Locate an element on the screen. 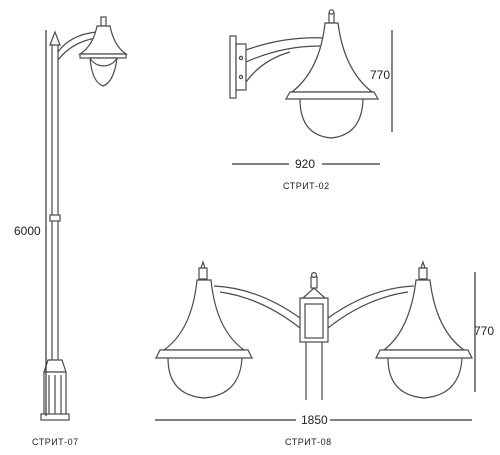 The height and width of the screenshot is (455, 500). pole-model-caption: СТРИТ-07 is located at coordinates (55, 442).